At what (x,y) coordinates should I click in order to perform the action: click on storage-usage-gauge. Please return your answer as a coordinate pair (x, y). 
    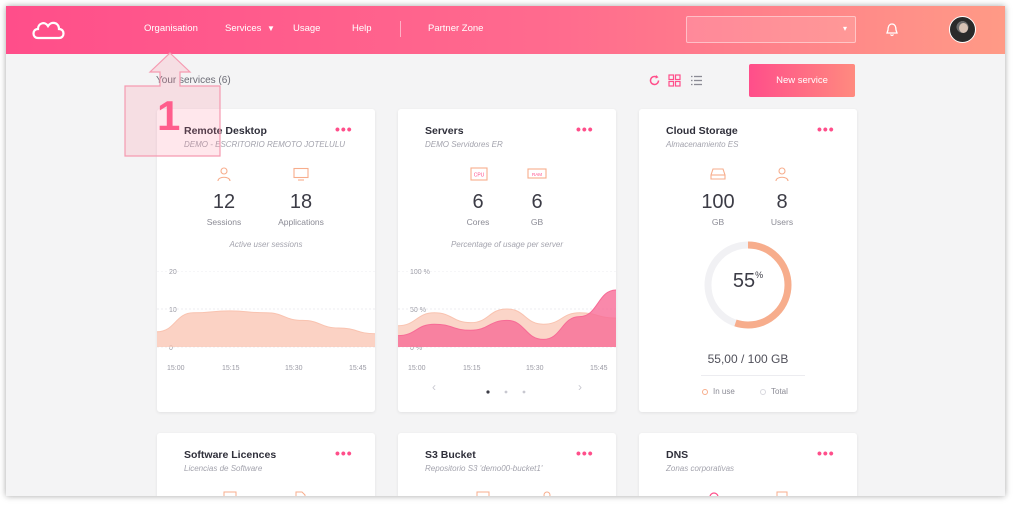
    Looking at the image, I should click on (748, 285).